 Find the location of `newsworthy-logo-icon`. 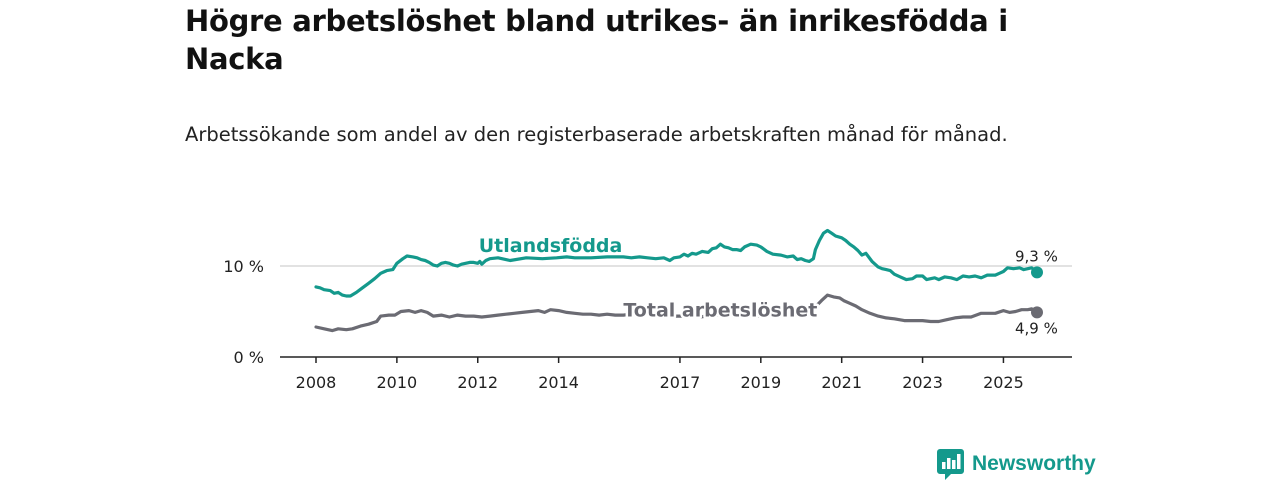

newsworthy-logo-icon is located at coordinates (950, 464).